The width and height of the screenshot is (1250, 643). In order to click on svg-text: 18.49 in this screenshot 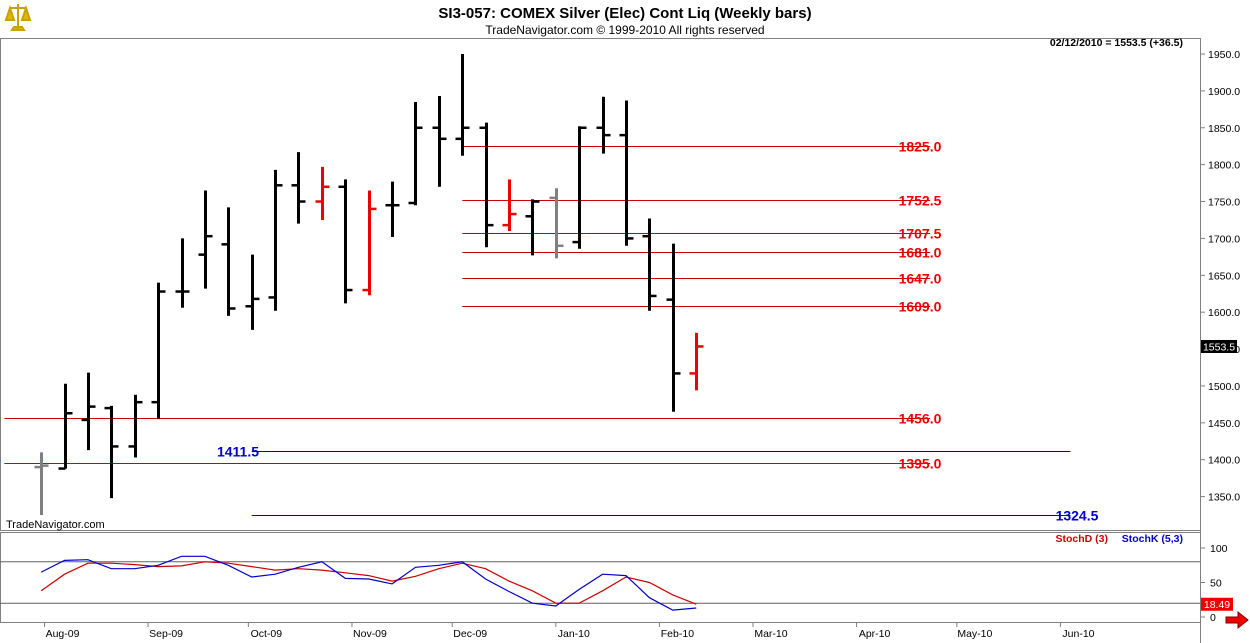, I will do `click(1217, 605)`.